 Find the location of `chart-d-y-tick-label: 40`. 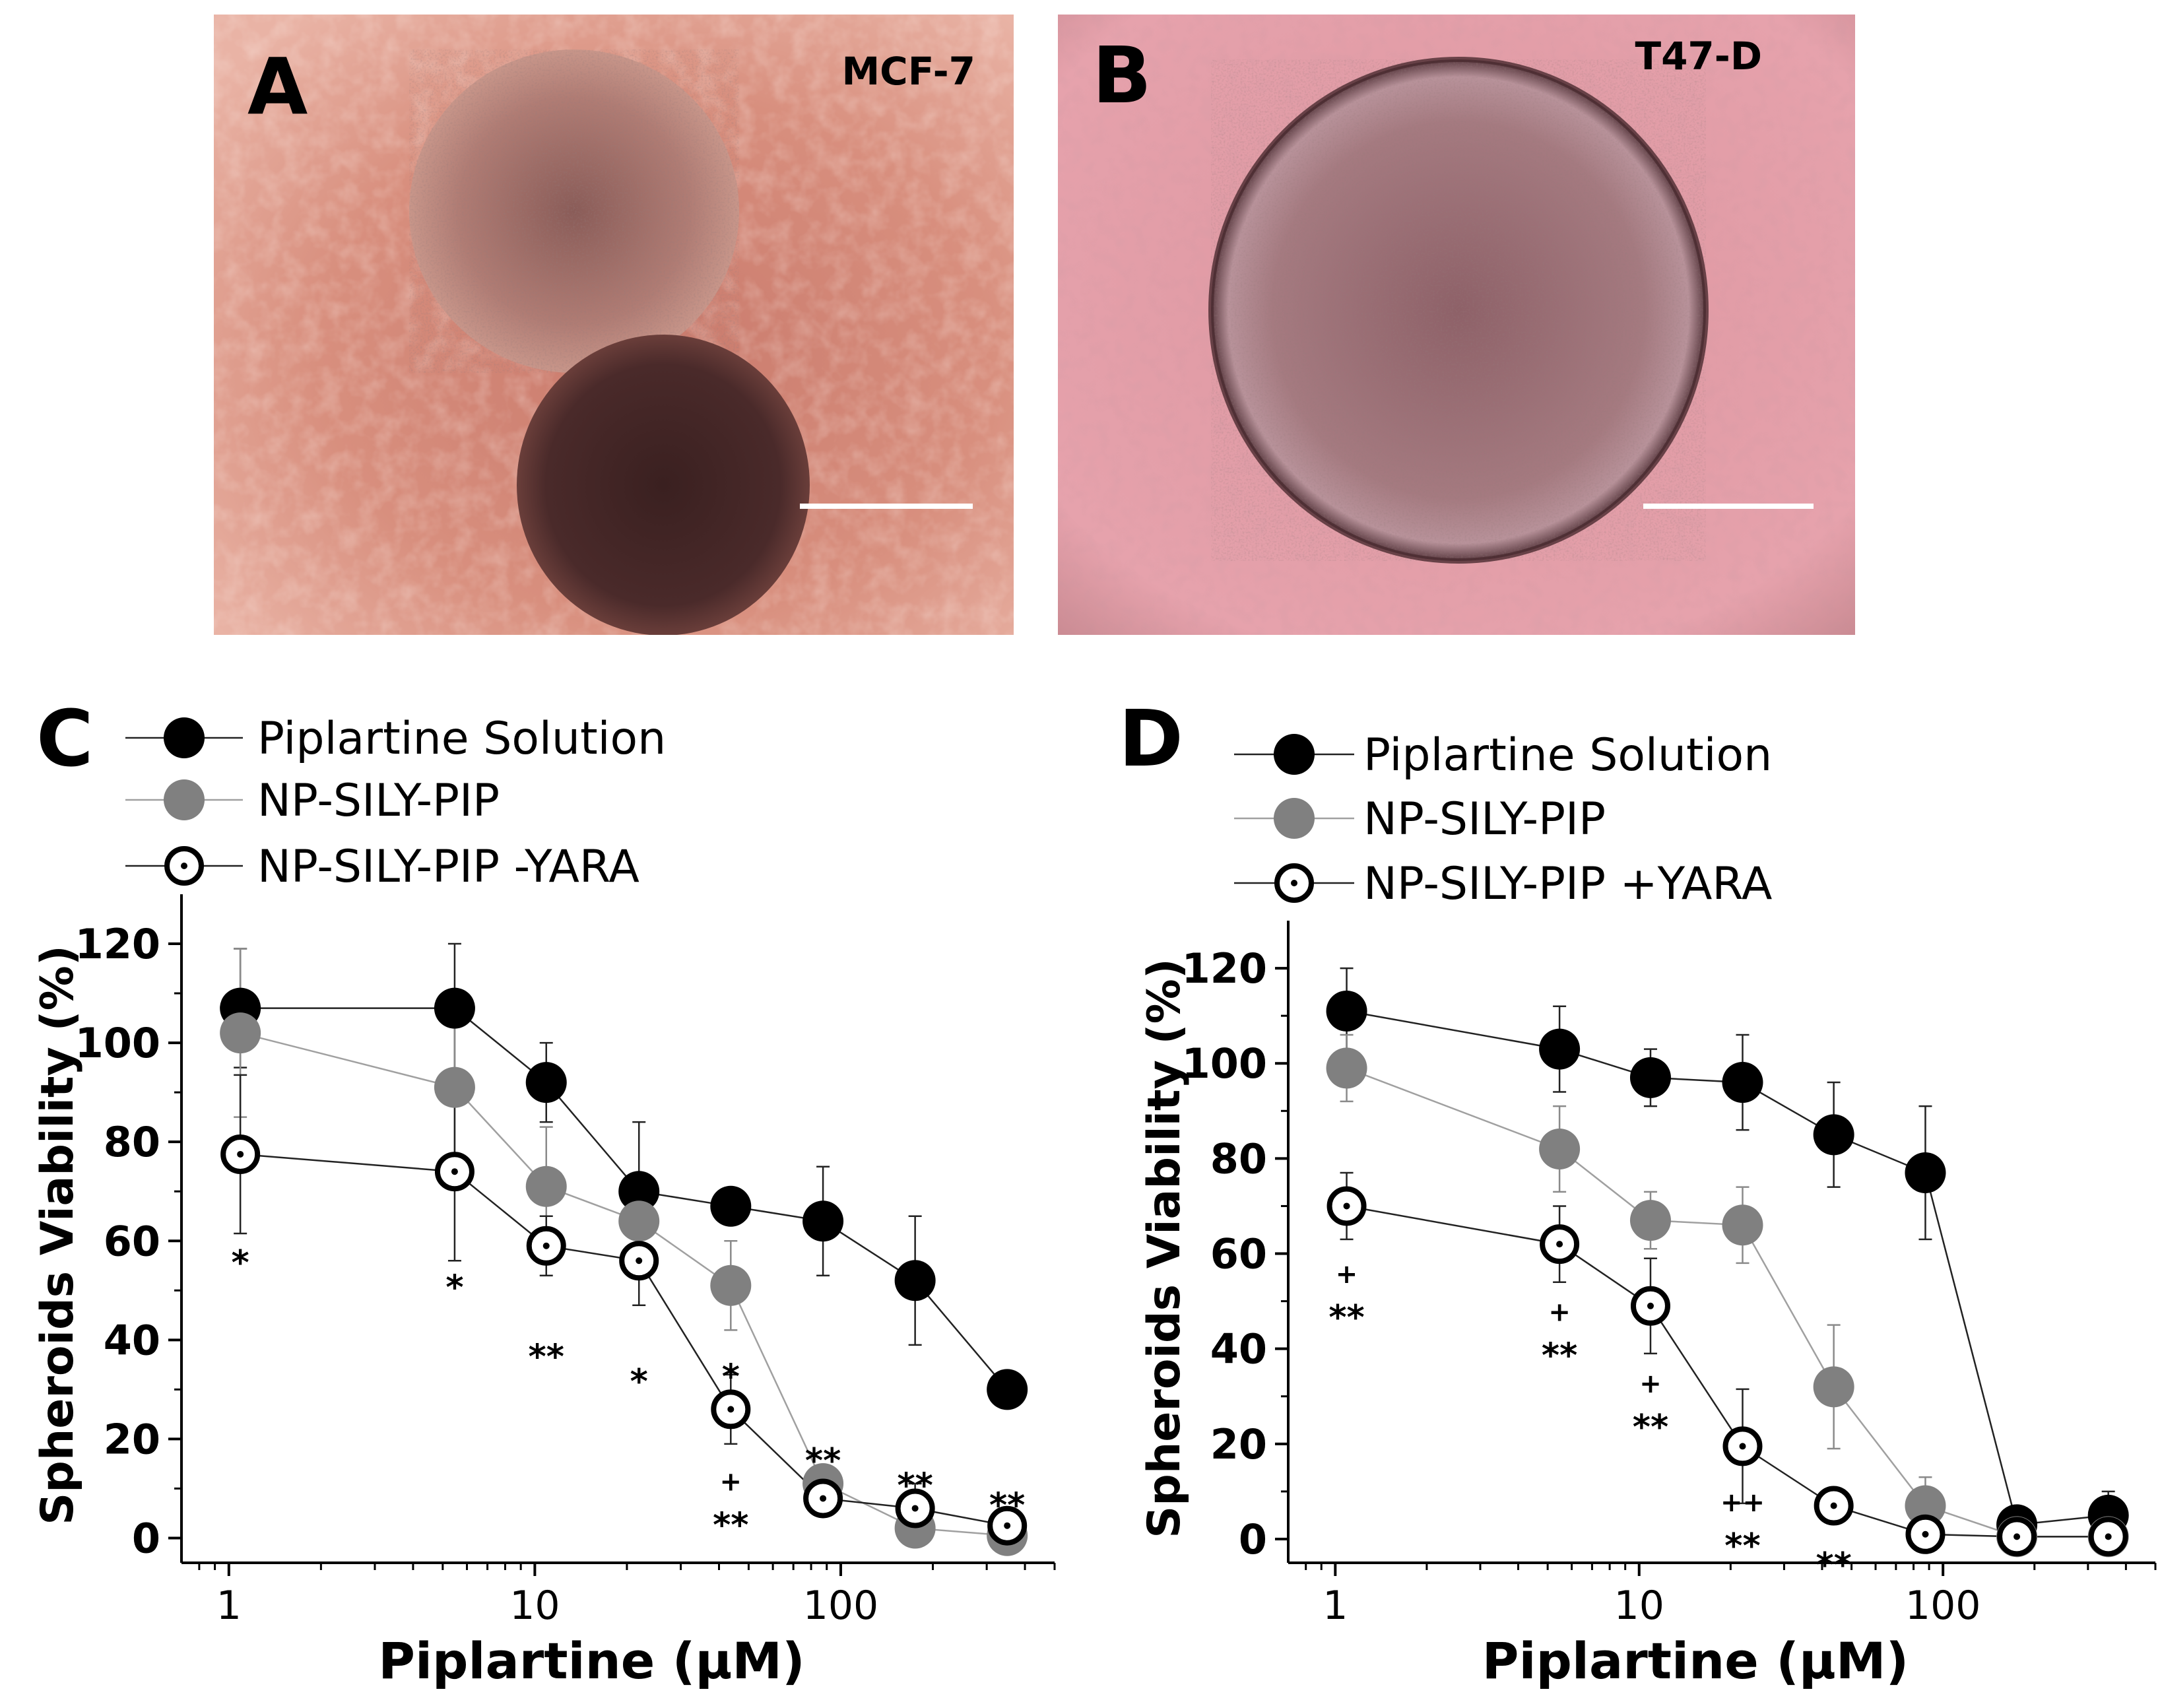

chart-d-y-tick-label: 40 is located at coordinates (1238, 1349).